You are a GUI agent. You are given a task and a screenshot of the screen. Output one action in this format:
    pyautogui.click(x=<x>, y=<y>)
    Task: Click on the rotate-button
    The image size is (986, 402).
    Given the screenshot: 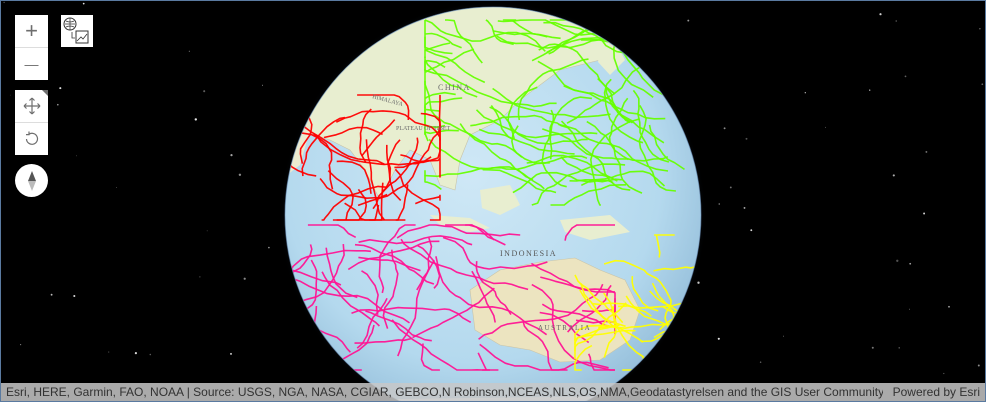 What is the action you would take?
    pyautogui.click(x=31, y=138)
    